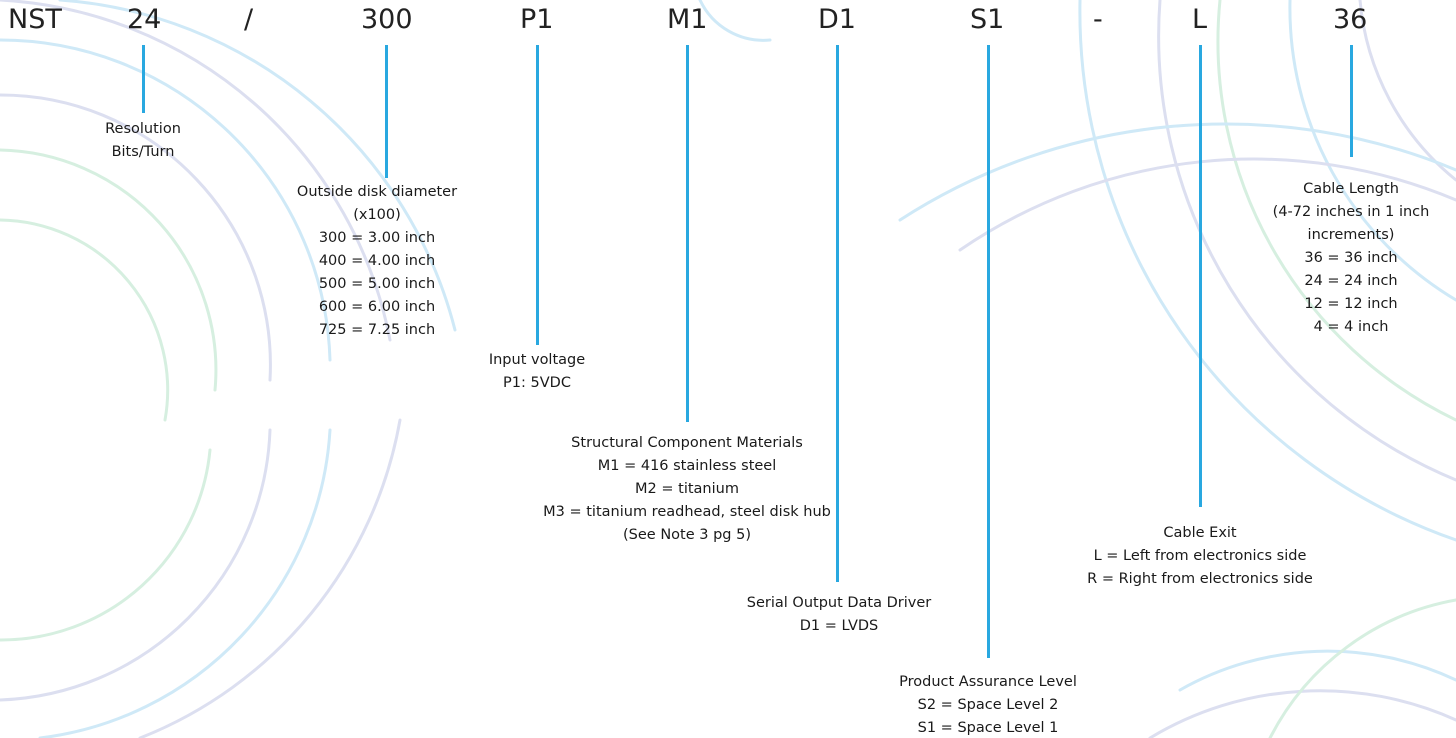 The image size is (1456, 738). Describe the element at coordinates (1200, 533) in the screenshot. I see `desc-line: Cable Exit` at that location.